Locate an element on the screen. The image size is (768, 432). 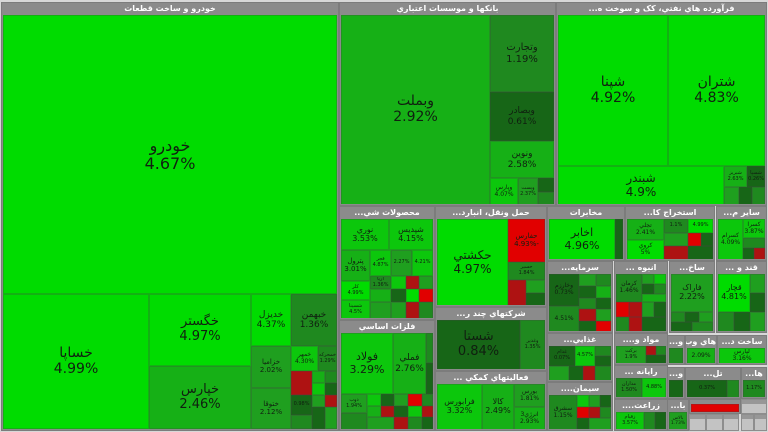
tile-شسپا: شسپا 0.26% is located at coordinates (756, 176).